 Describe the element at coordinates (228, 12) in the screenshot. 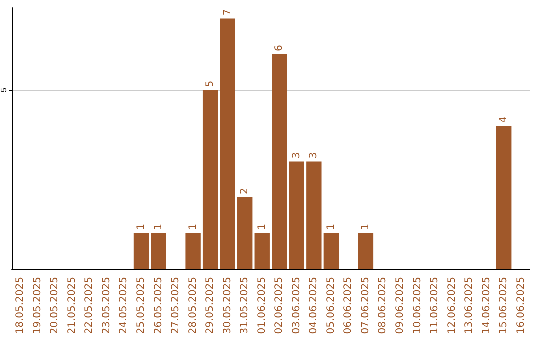

I see `data-label: 7` at that location.